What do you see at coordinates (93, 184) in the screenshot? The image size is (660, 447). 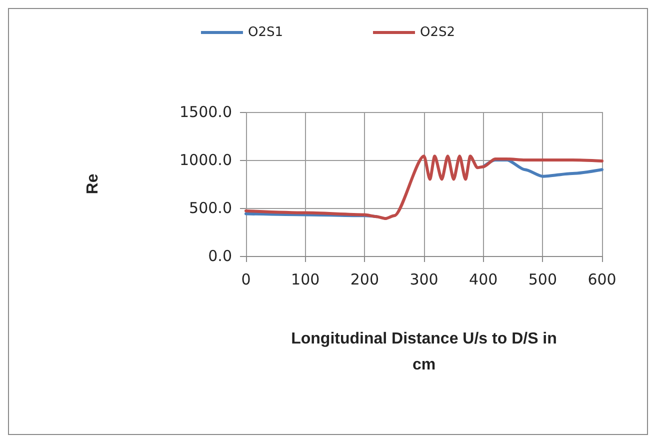 I see `y-axis-title: Re` at bounding box center [93, 184].